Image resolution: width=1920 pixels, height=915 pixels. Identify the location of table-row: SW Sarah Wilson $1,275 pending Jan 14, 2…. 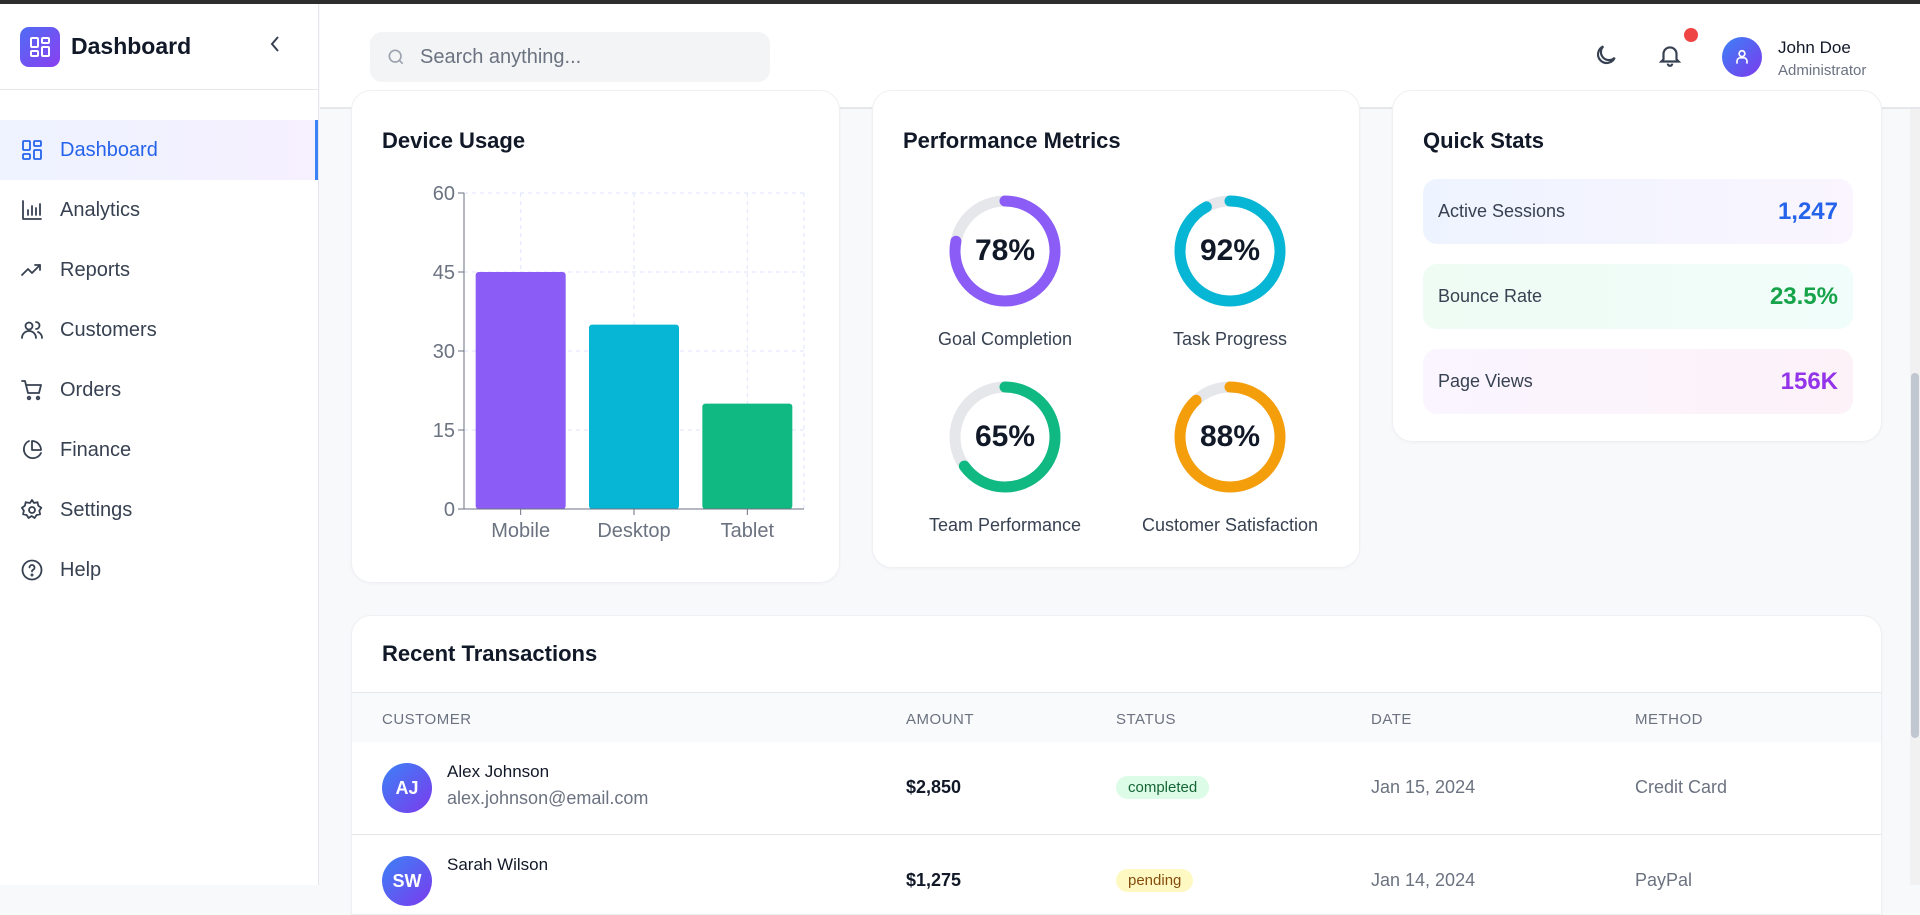
(1116, 874).